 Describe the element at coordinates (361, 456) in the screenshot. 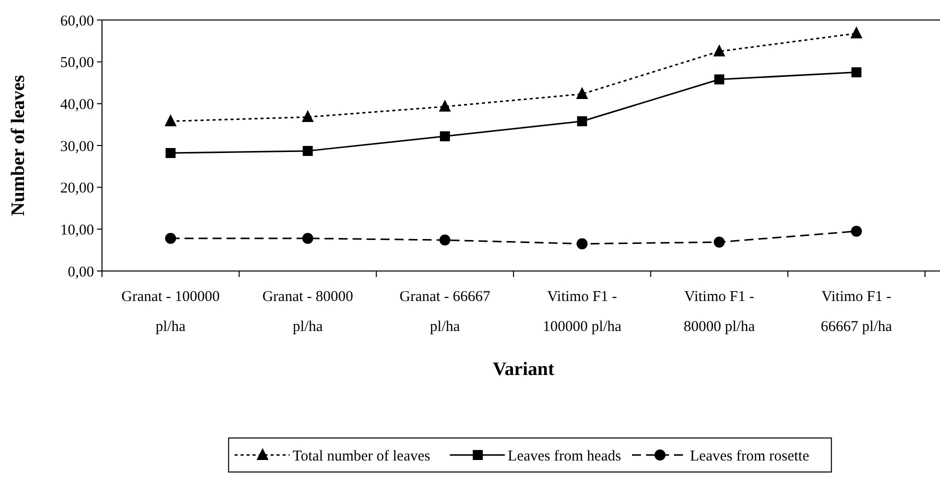

I see `legend-label: Total number of leaves` at that location.